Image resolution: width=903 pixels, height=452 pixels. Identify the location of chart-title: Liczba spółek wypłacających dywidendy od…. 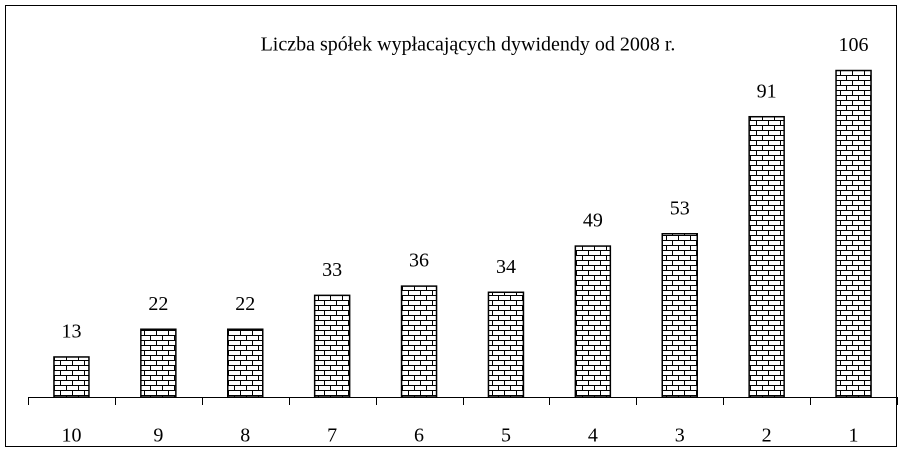
(468, 45).